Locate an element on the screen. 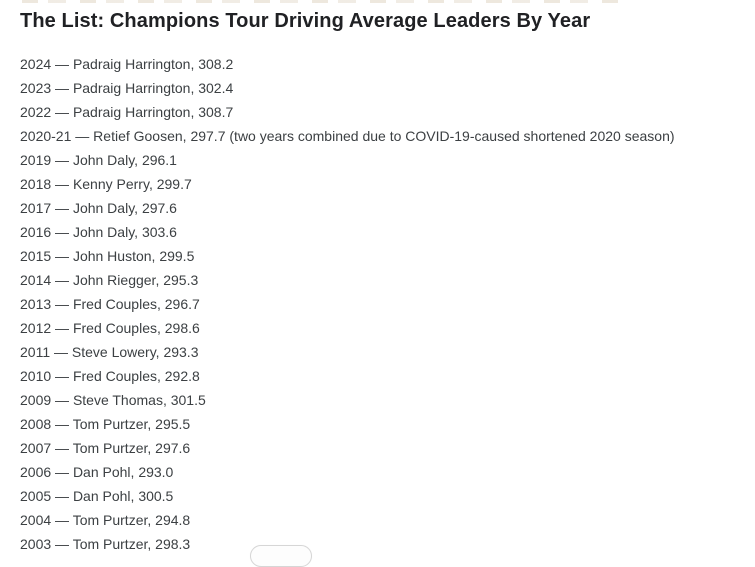 The height and width of the screenshot is (567, 755). list-item-average: 294.8 is located at coordinates (173, 520).